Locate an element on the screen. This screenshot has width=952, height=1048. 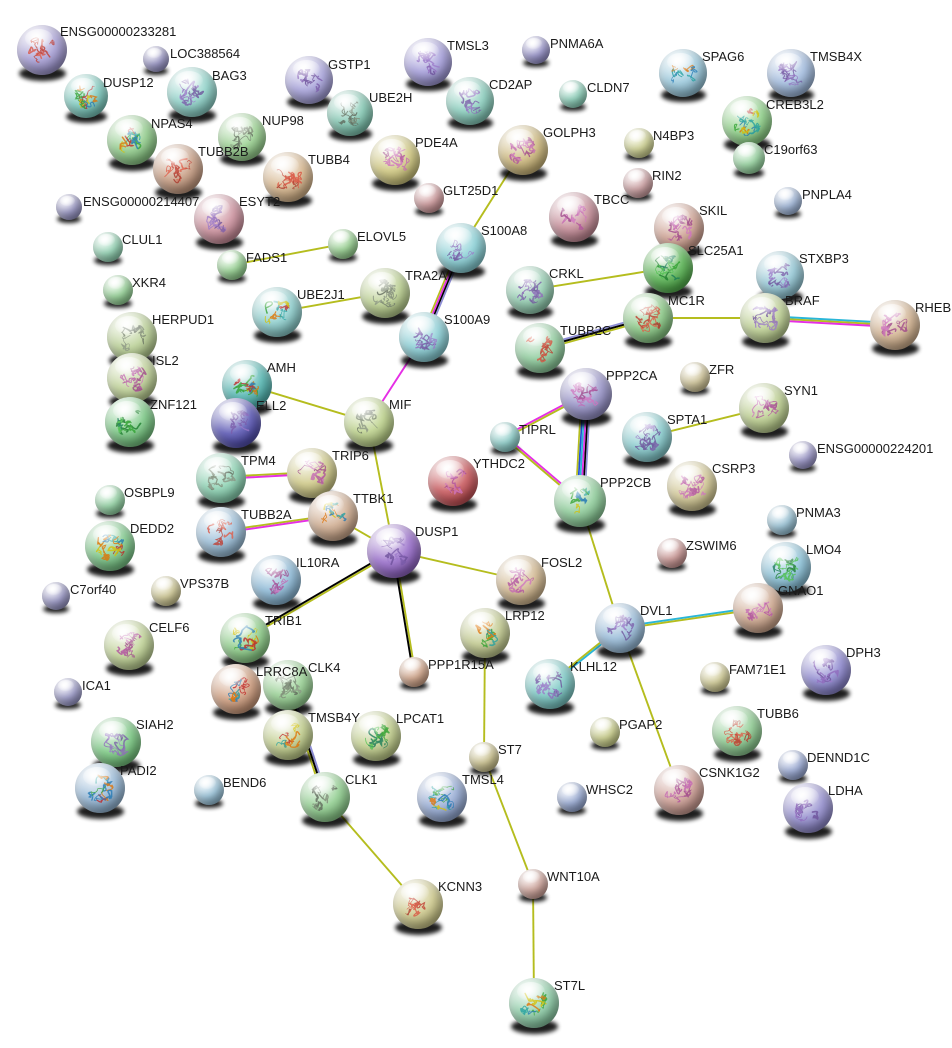
protein-node-braf is located at coordinates (765, 321).